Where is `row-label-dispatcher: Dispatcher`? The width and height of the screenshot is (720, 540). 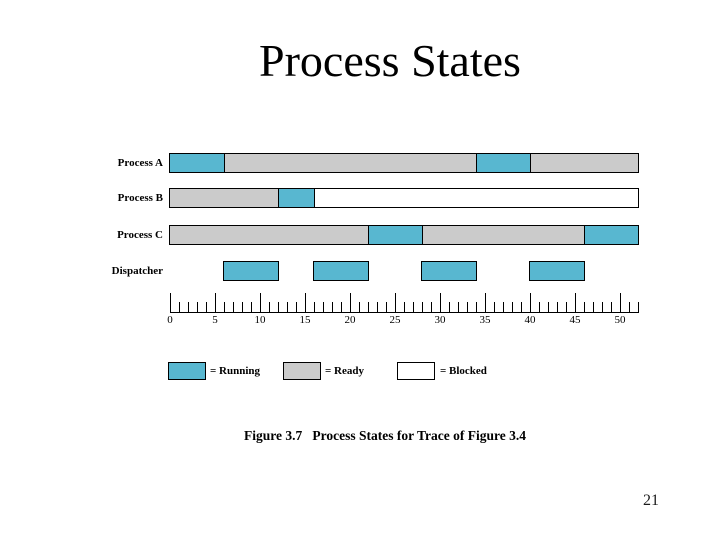
row-label-dispatcher: Dispatcher is located at coordinates (137, 271).